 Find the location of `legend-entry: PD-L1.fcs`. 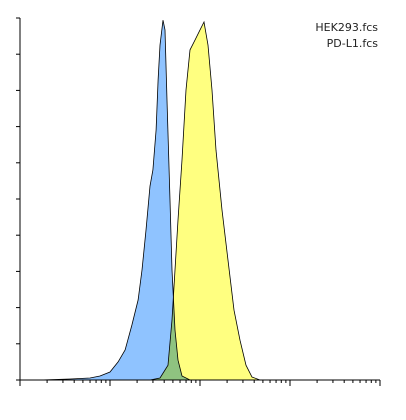

legend-entry: PD-L1.fcs is located at coordinates (353, 43).